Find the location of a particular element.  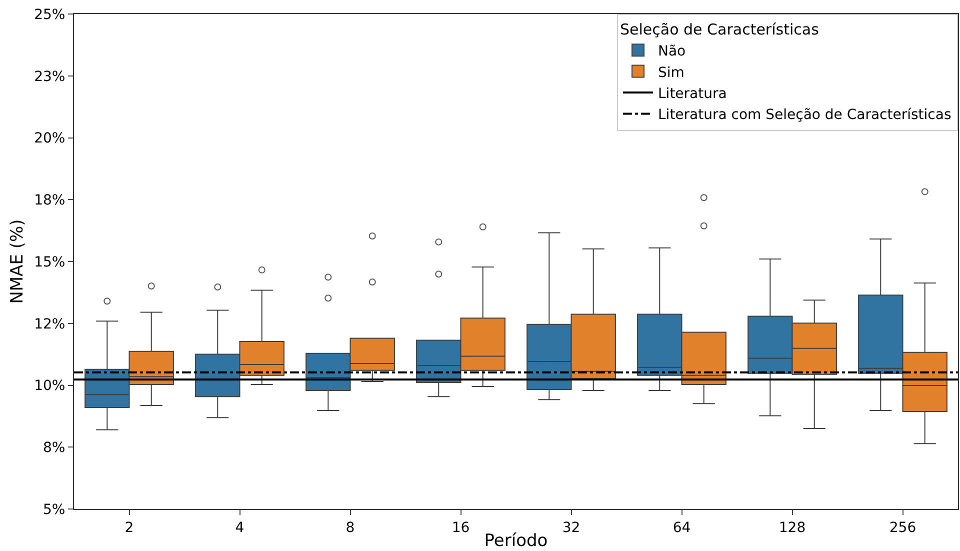

y-tick-label: 12% is located at coordinates (50, 324).